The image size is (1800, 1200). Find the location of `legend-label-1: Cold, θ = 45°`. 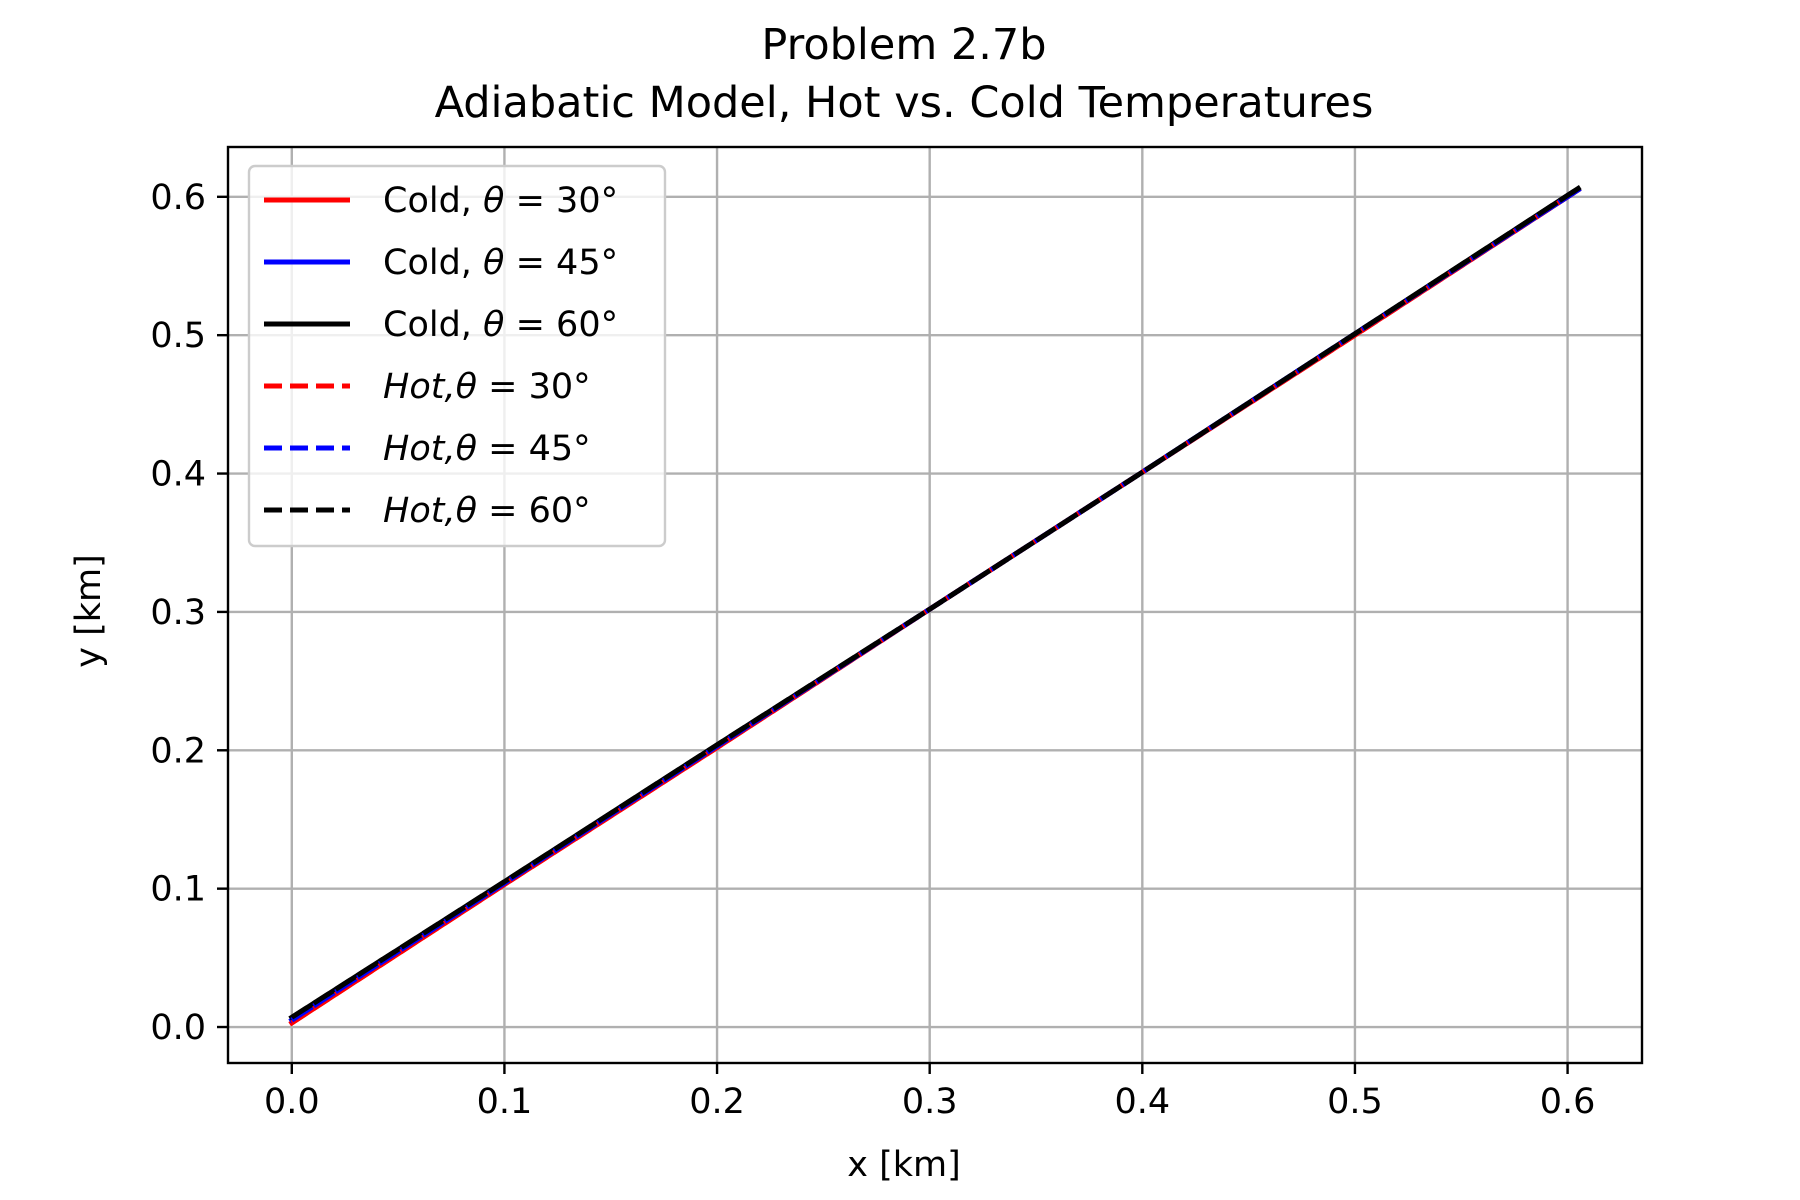

legend-label-1: Cold, θ = 45° is located at coordinates (500, 263).